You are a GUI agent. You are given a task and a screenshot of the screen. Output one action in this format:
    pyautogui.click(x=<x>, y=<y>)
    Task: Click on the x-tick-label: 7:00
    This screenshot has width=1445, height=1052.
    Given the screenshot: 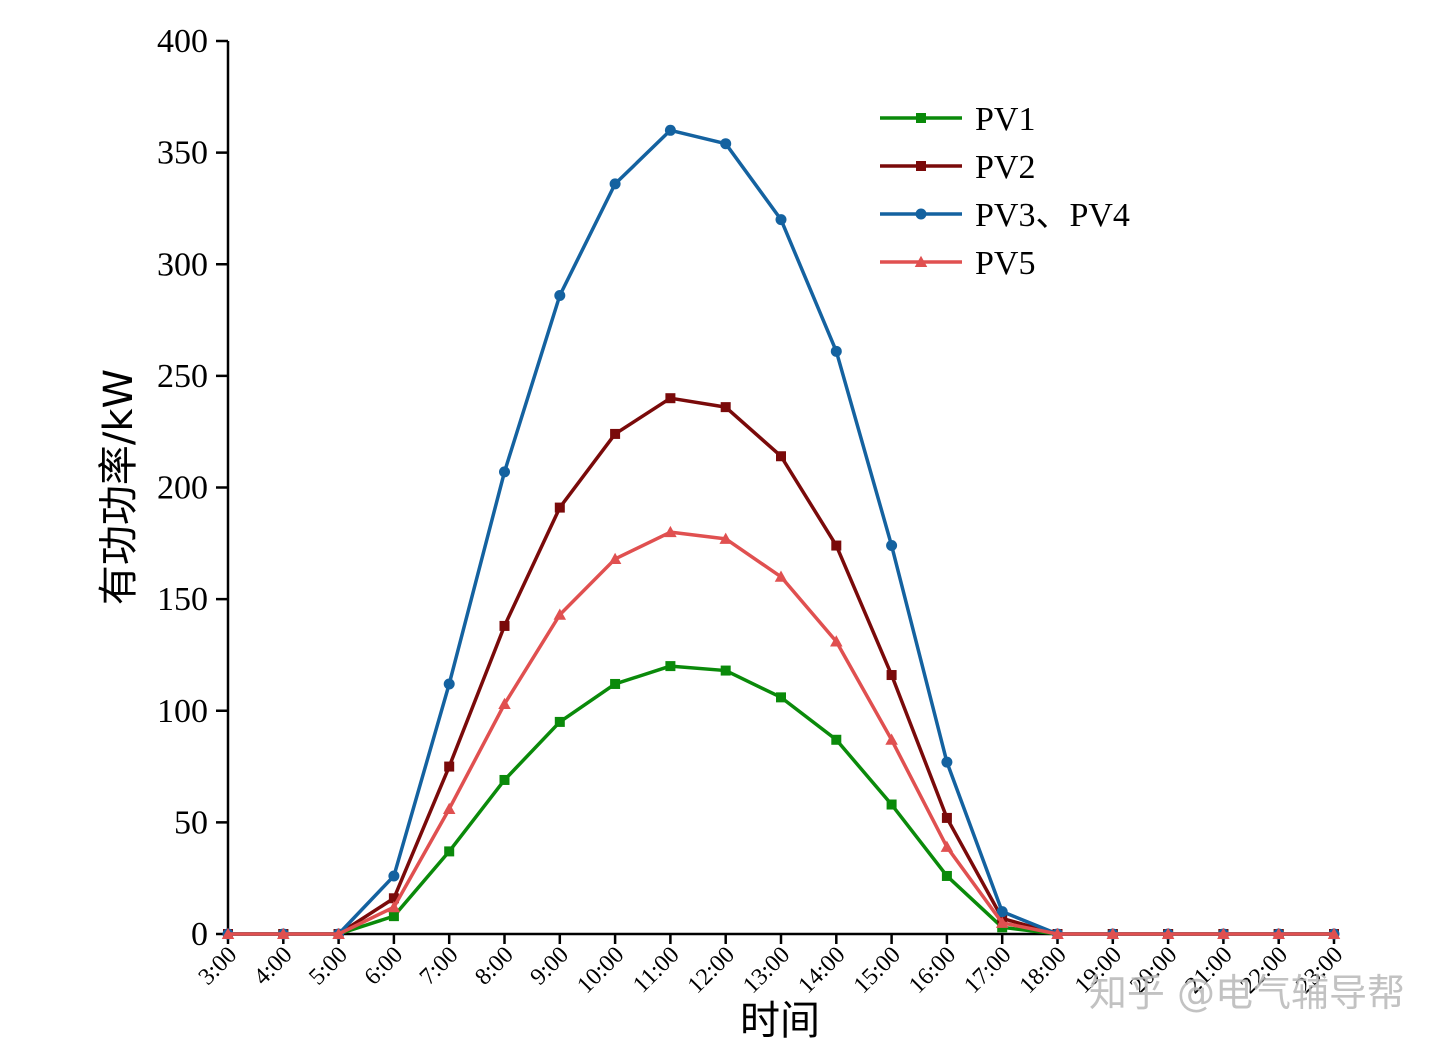 What is the action you would take?
    pyautogui.click(x=439, y=966)
    